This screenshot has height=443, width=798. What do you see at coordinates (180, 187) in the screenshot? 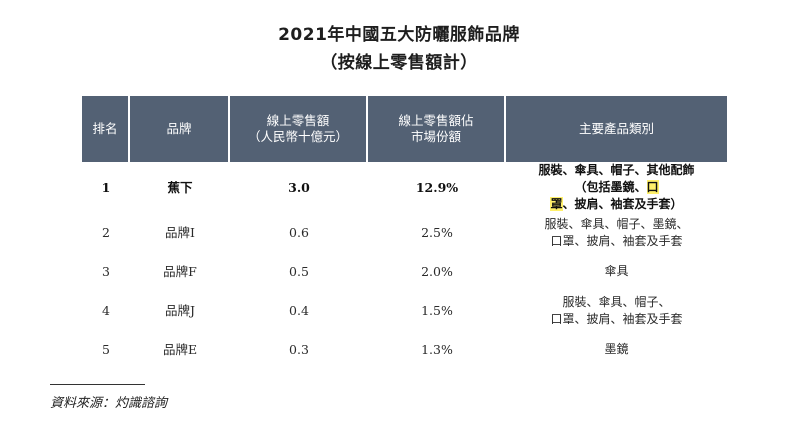
I see `cell-brand: 蕉下` at bounding box center [180, 187].